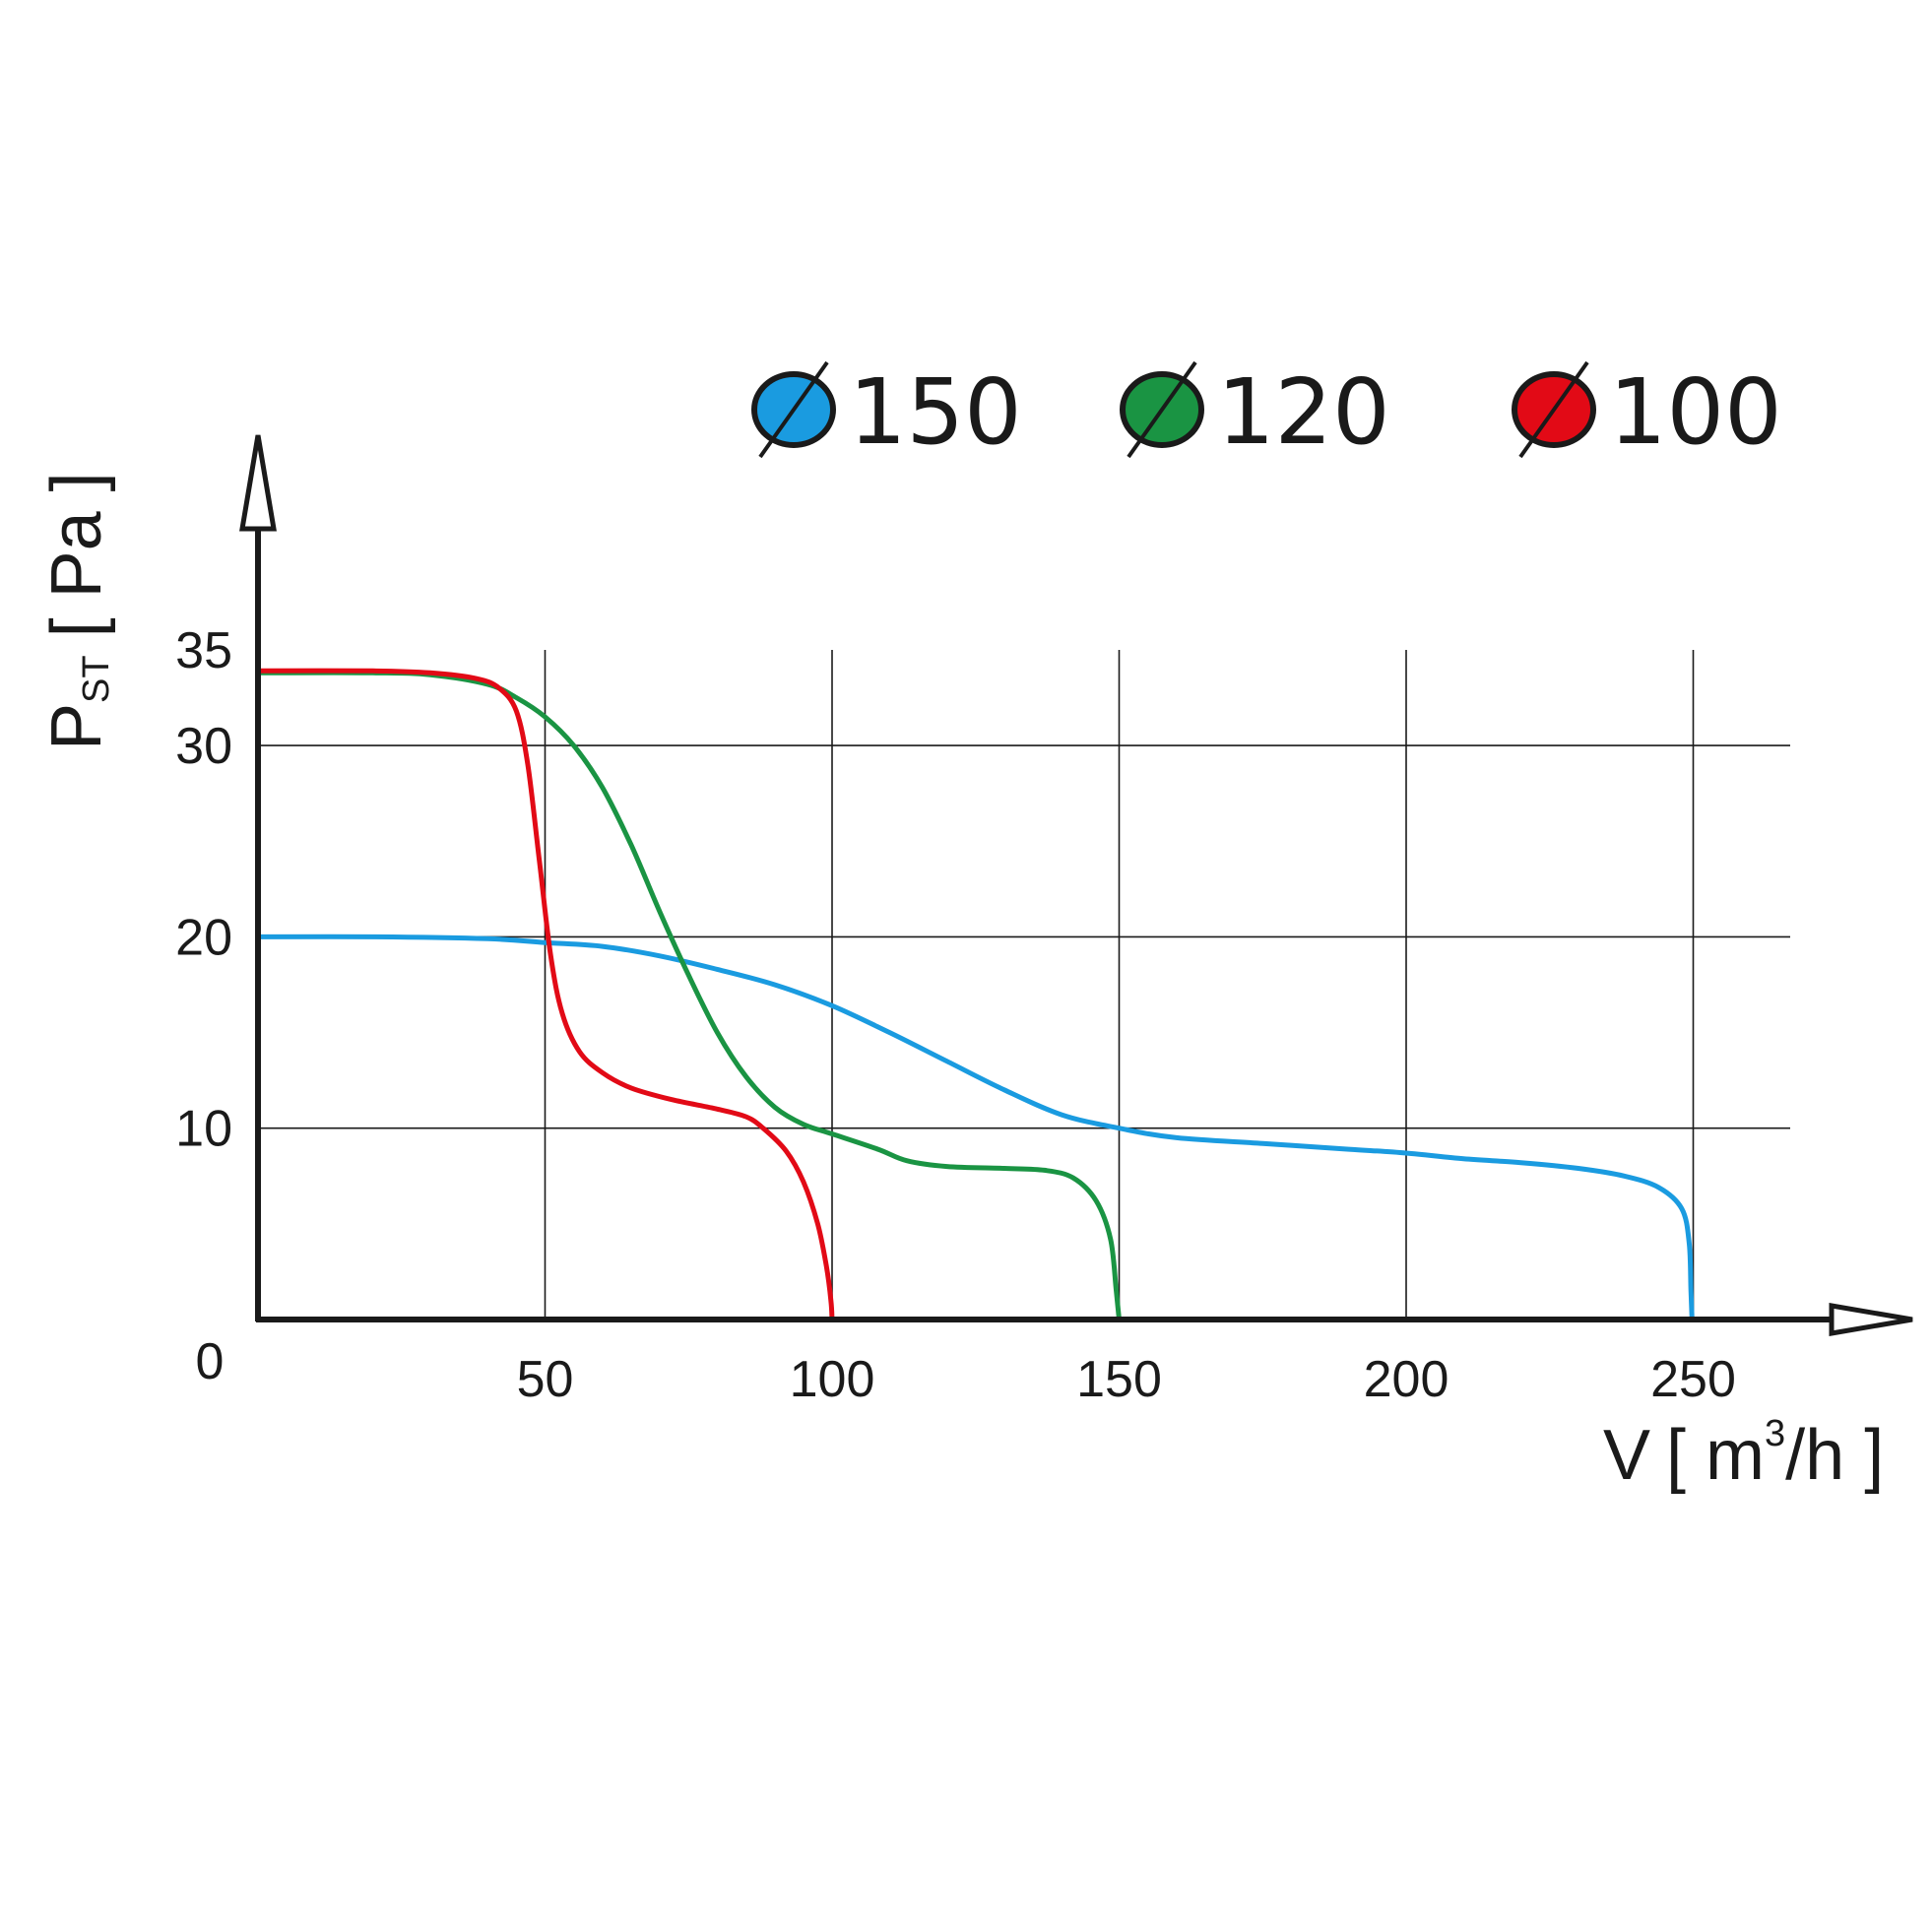 The height and width of the screenshot is (1932, 1932). Describe the element at coordinates (258, 483) in the screenshot. I see `y-axis-arrow` at that location.